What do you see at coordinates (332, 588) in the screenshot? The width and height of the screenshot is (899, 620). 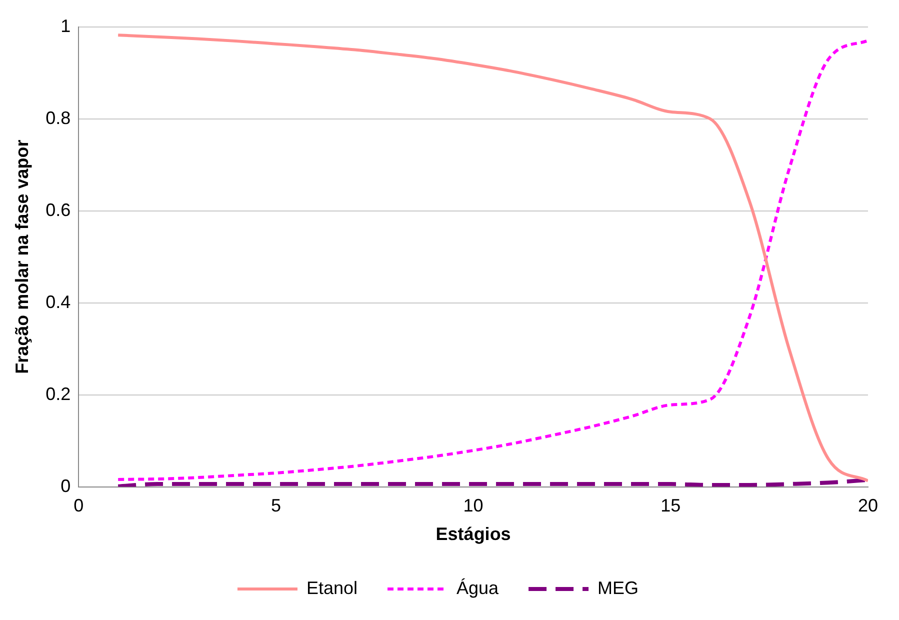 I see `legend-label: Etanol` at bounding box center [332, 588].